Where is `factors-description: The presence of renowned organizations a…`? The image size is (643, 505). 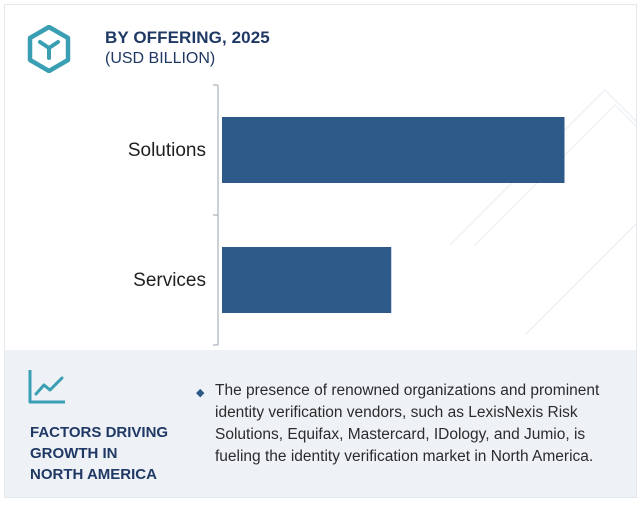 factors-description: The presence of renowned organizations a… is located at coordinates (407, 423).